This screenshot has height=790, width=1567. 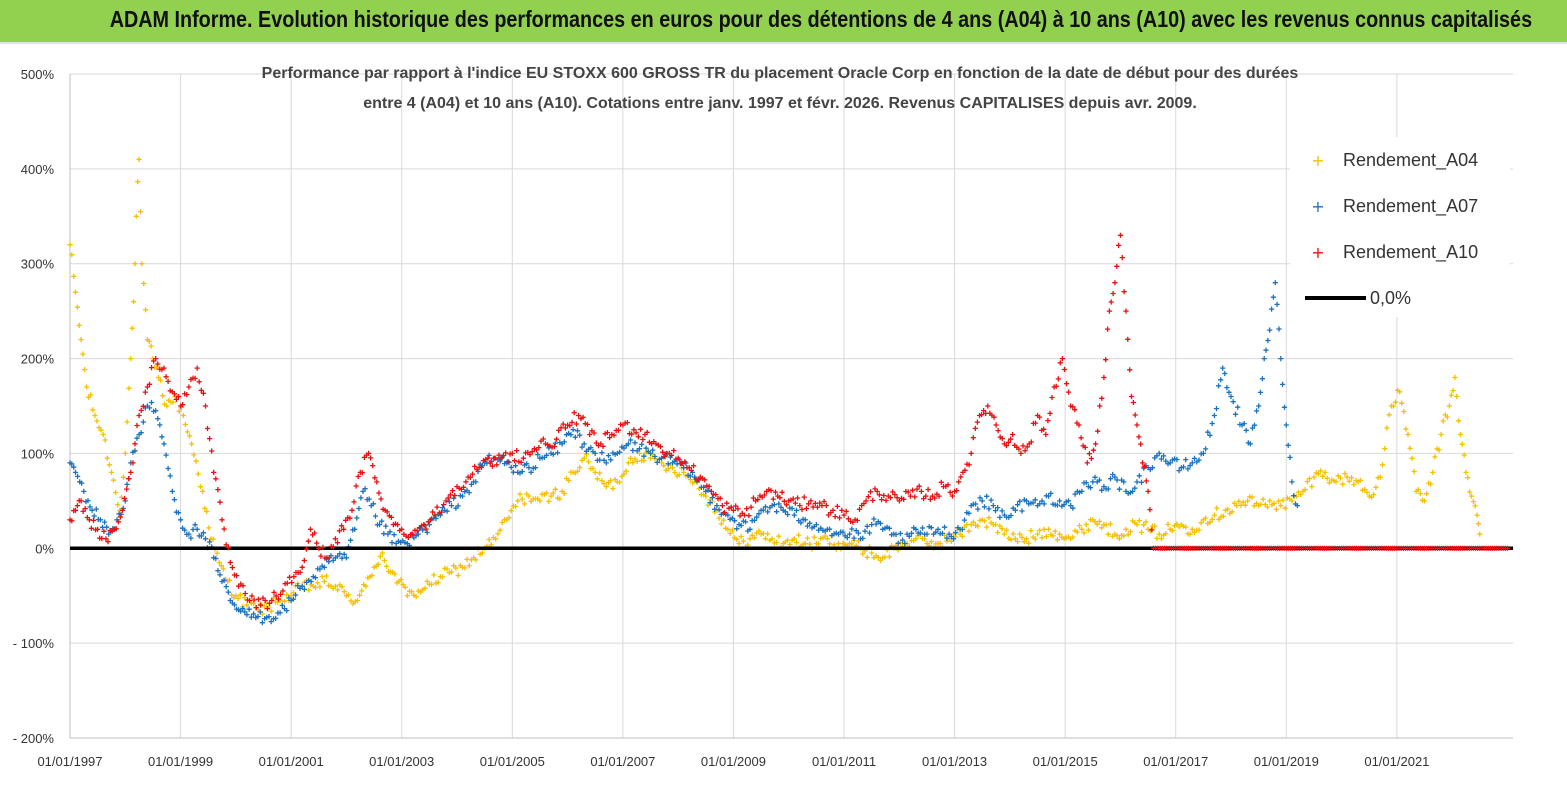 What do you see at coordinates (512, 761) in the screenshot?
I see `x-tick-label: 01/01/2005` at bounding box center [512, 761].